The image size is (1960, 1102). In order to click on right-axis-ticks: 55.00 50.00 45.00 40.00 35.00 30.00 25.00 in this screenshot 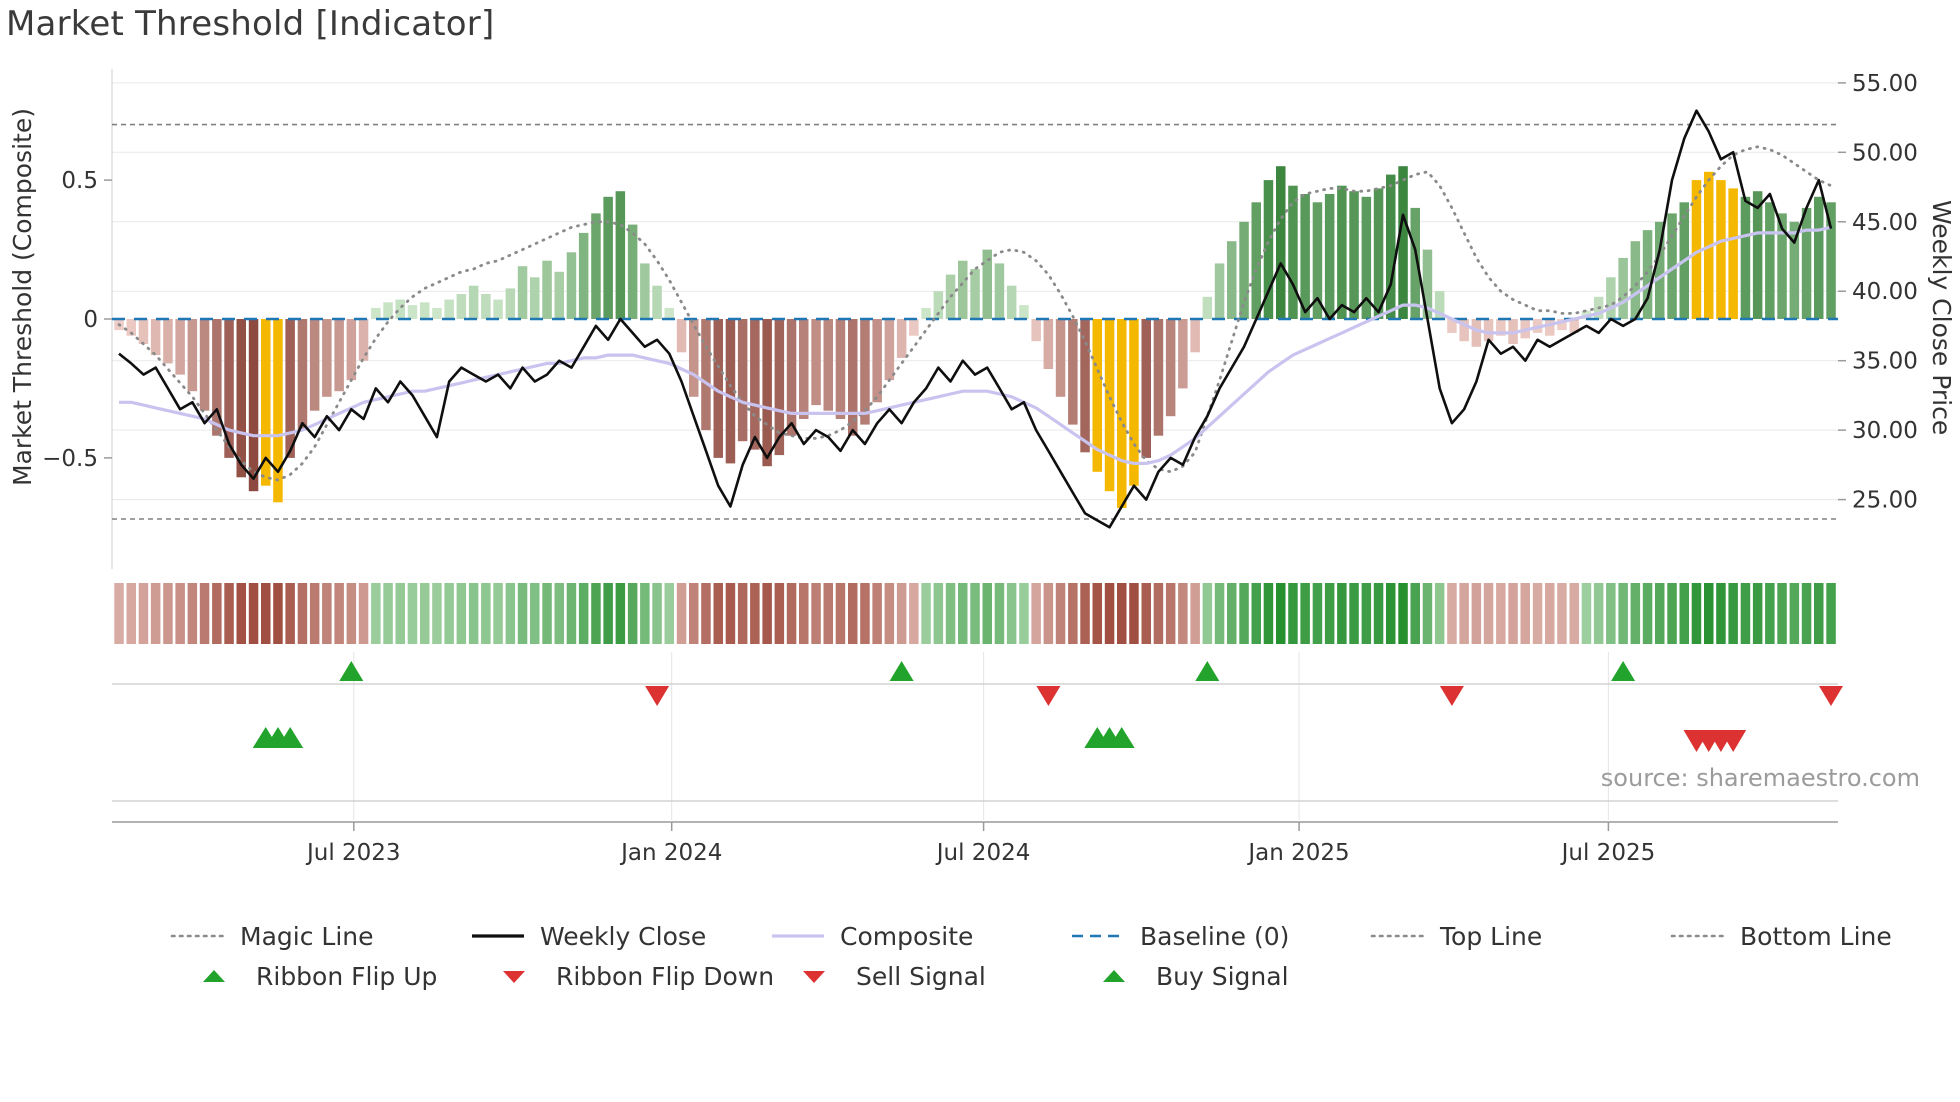, I will do `click(1878, 292)`.